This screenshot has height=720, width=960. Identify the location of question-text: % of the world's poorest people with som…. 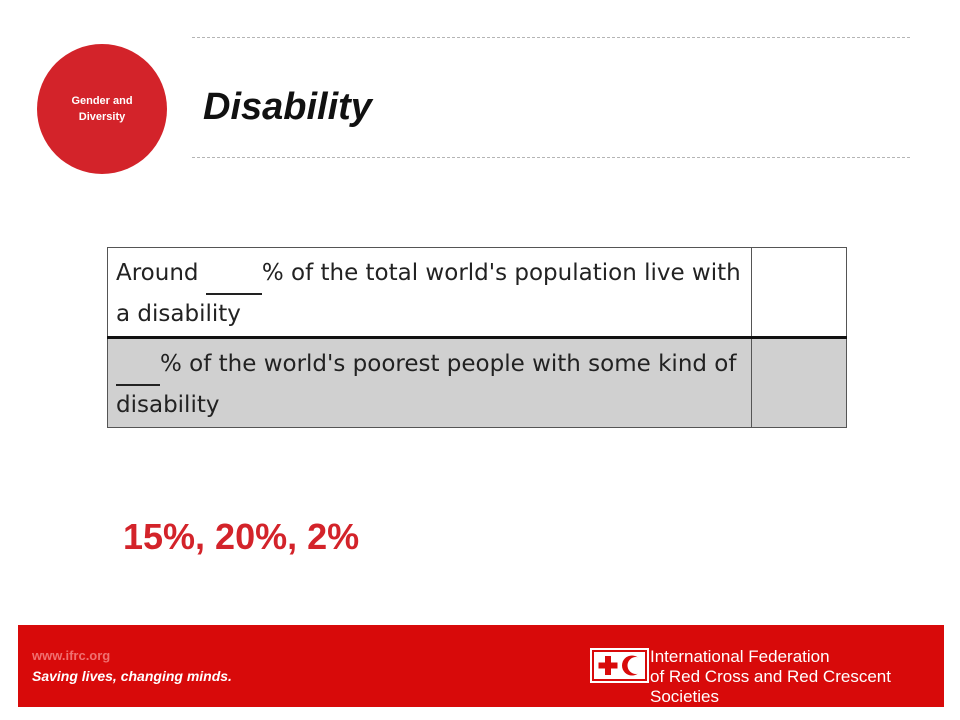
(426, 384).